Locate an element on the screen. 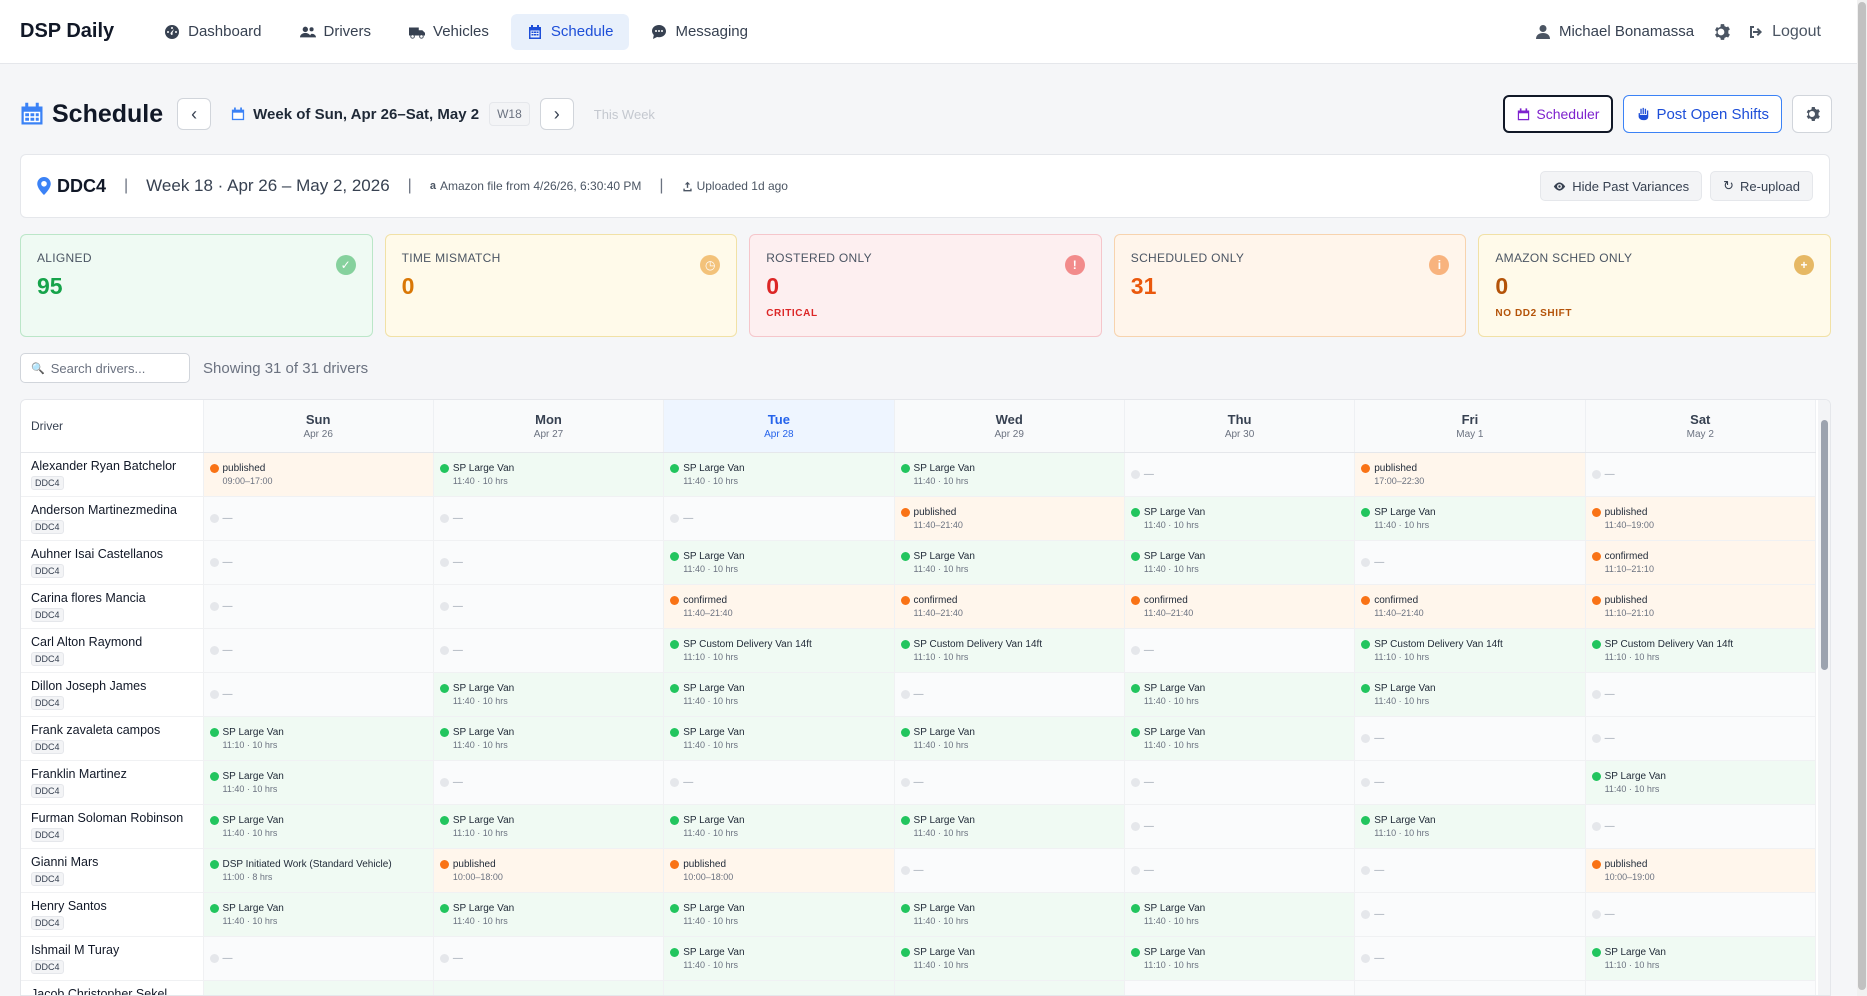 This screenshot has height=996, width=1867. driver-name: Furman Soloman Robinson is located at coordinates (107, 817).